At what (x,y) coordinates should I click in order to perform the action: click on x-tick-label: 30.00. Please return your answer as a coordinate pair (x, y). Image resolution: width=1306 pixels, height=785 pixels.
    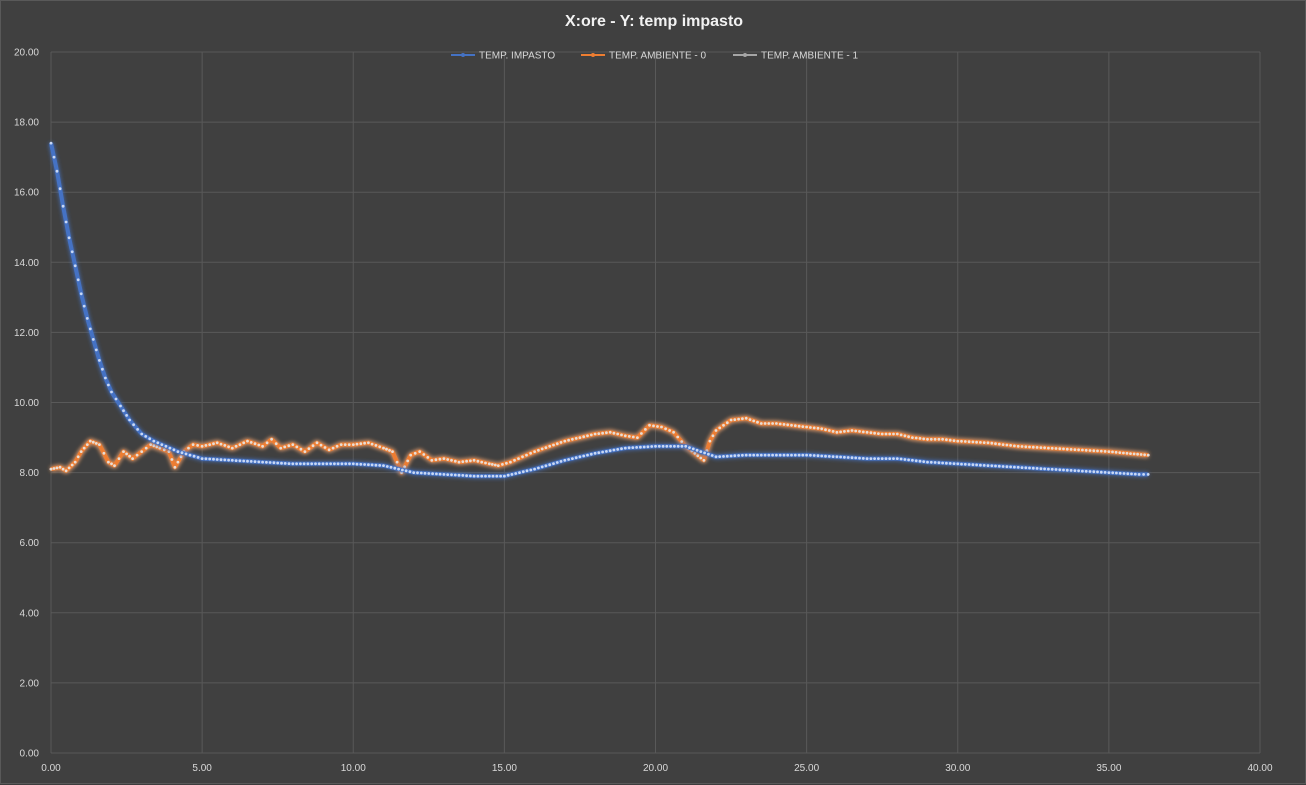
    Looking at the image, I should click on (957, 768).